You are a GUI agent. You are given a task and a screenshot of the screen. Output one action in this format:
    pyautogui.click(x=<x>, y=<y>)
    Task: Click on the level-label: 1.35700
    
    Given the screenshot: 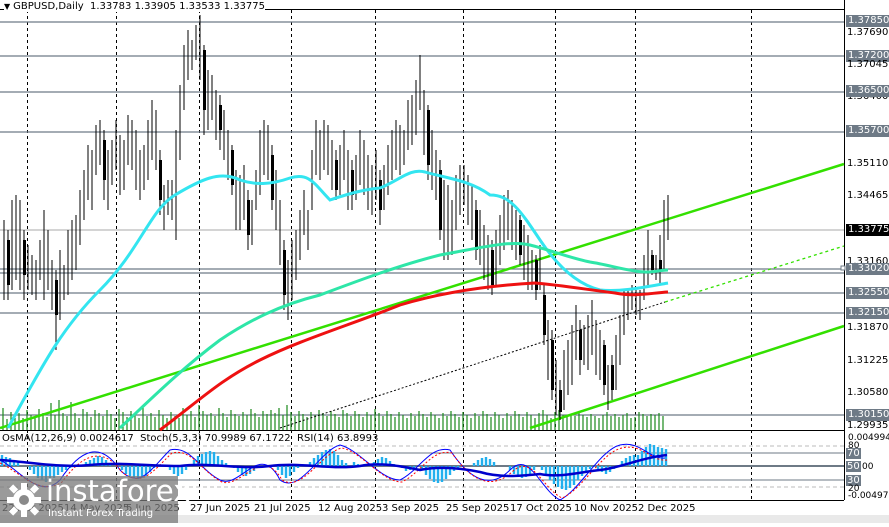 What is the action you would take?
    pyautogui.click(x=867, y=131)
    